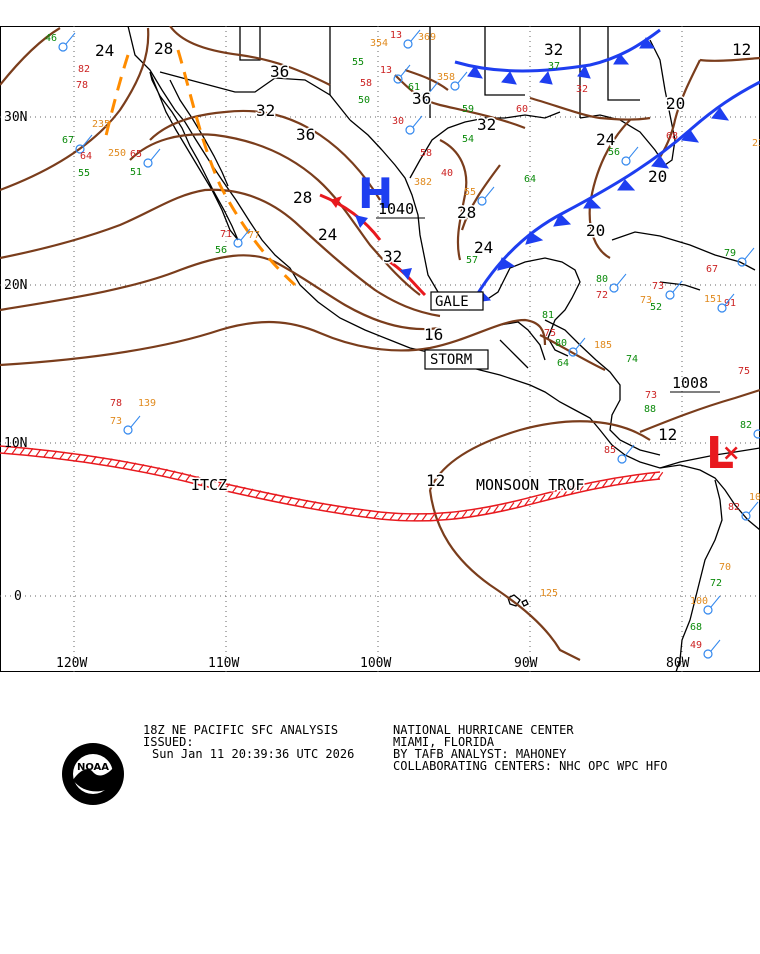 The height and width of the screenshot is (954, 760). Describe the element at coordinates (147, 403) in the screenshot. I see `station-value: 139` at that location.